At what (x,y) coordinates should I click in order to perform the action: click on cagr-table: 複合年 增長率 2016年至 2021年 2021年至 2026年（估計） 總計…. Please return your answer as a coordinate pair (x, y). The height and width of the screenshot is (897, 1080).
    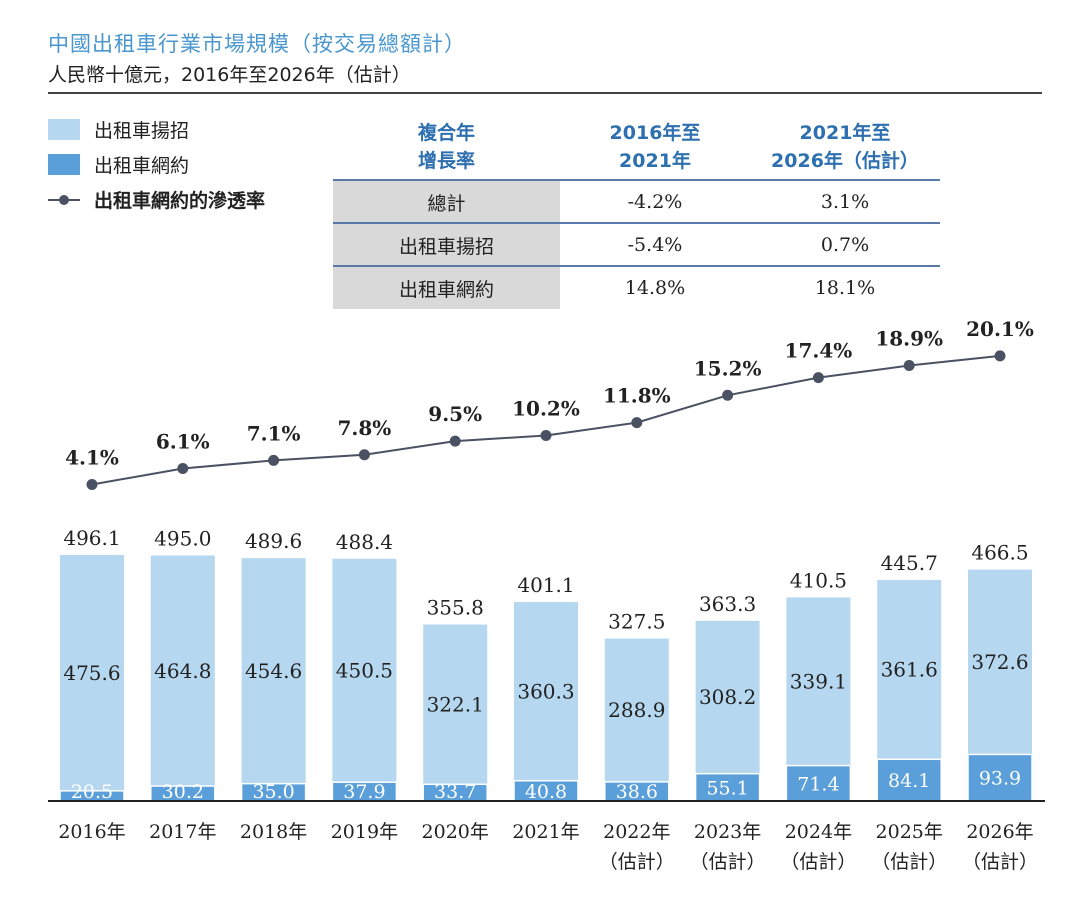
    Looking at the image, I should click on (636, 212).